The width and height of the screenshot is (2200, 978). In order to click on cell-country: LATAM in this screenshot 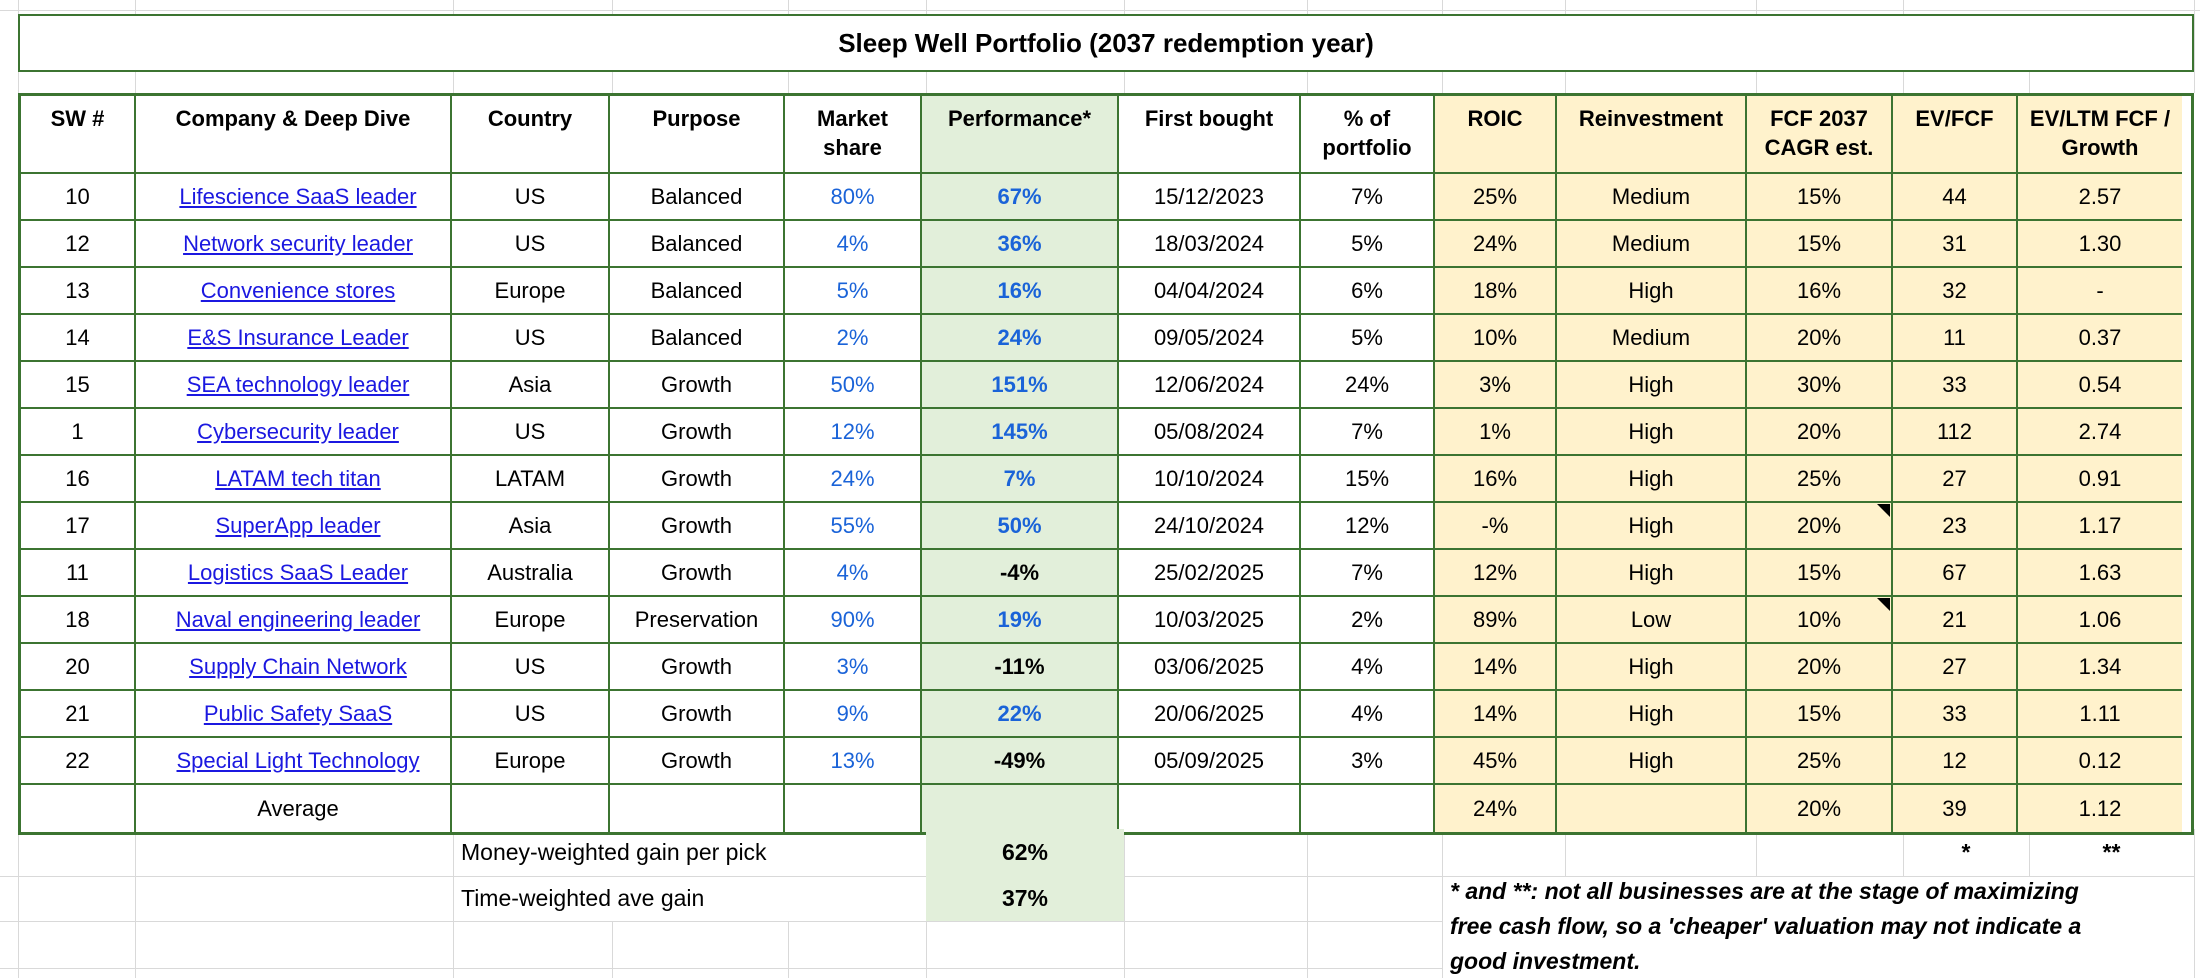, I will do `click(531, 479)`.